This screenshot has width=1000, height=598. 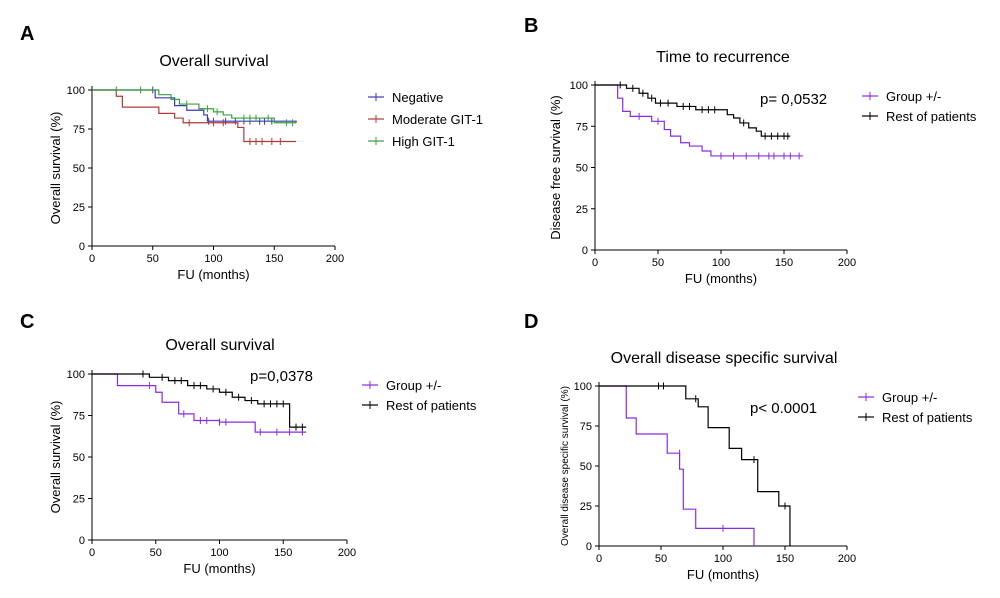 What do you see at coordinates (82, 247) in the screenshot?
I see `y-tick-label-a: 0` at bounding box center [82, 247].